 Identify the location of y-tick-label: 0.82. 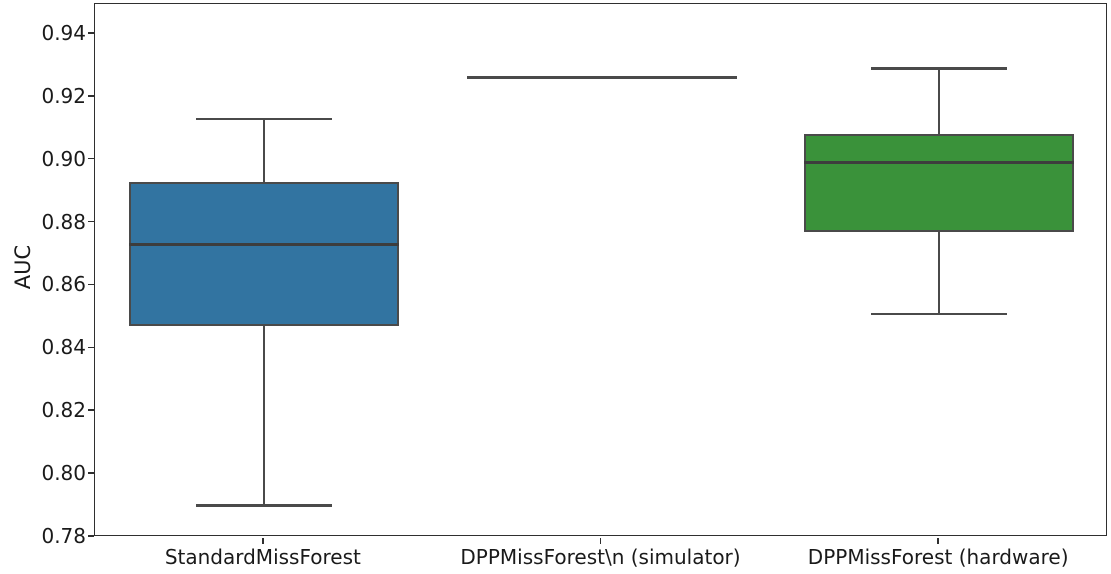
(63, 410).